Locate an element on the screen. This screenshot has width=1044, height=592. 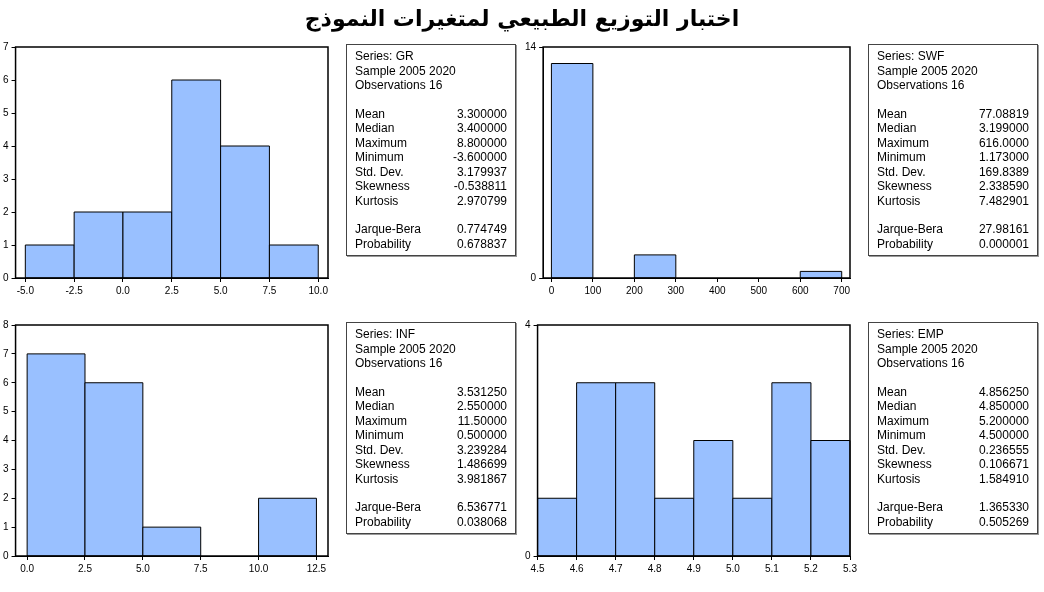
text: Series: EMP is located at coordinates (911, 334).